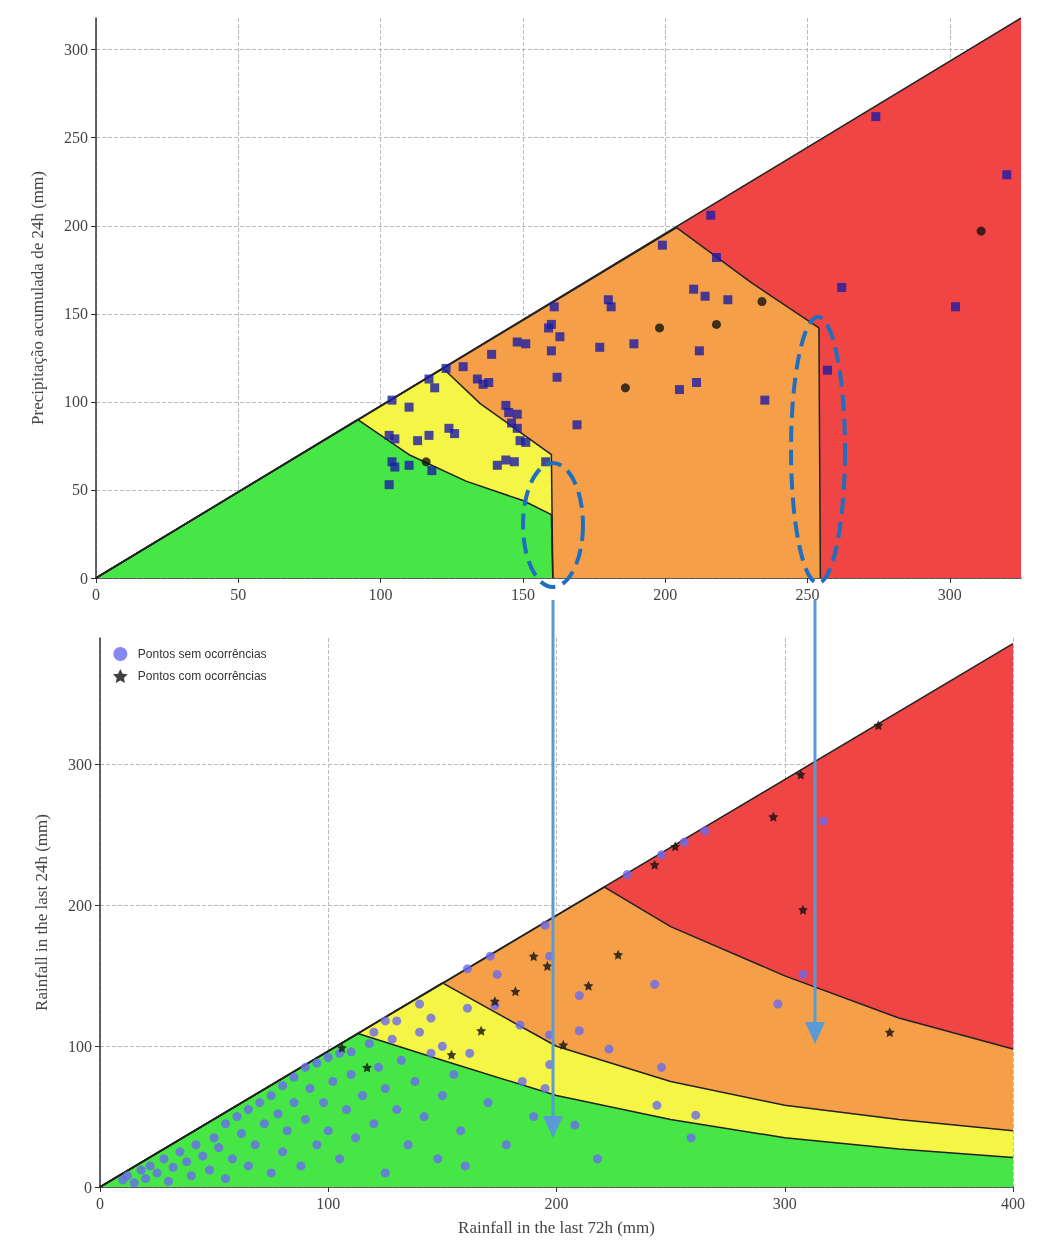  What do you see at coordinates (80, 490) in the screenshot?
I see `y-tick-label: 50` at bounding box center [80, 490].